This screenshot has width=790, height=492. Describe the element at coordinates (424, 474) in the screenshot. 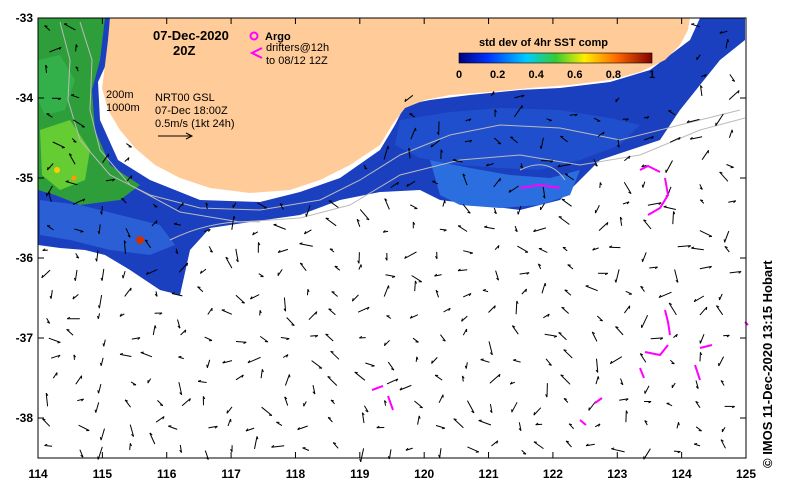

I see `x-tick-label: 120` at that location.